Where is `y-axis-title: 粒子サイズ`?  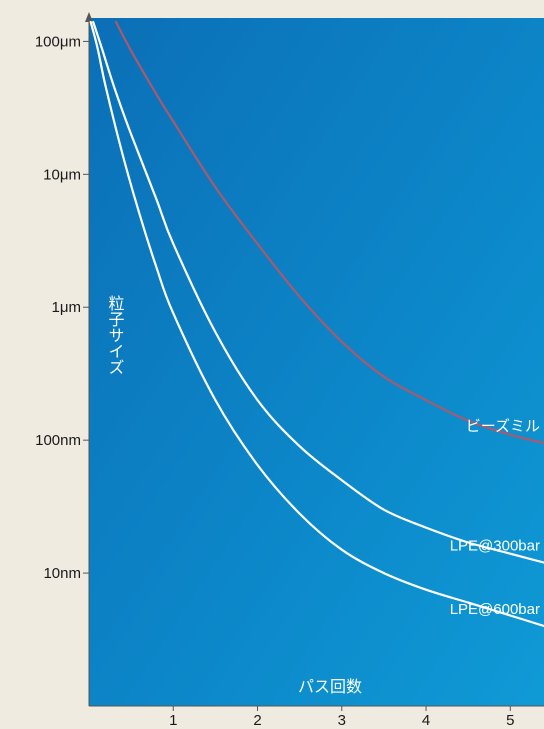 y-axis-title: 粒子サイズ is located at coordinates (115, 335).